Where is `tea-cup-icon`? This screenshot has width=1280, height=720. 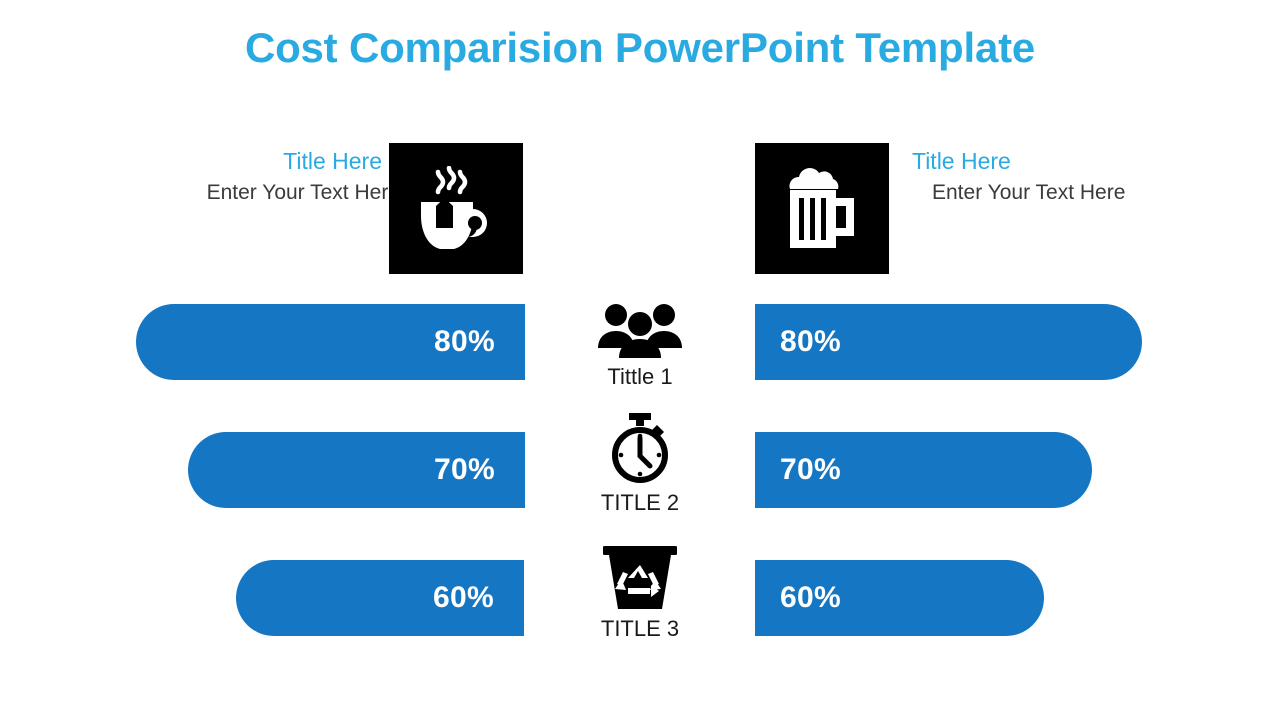
tea-cup-icon is located at coordinates (456, 208).